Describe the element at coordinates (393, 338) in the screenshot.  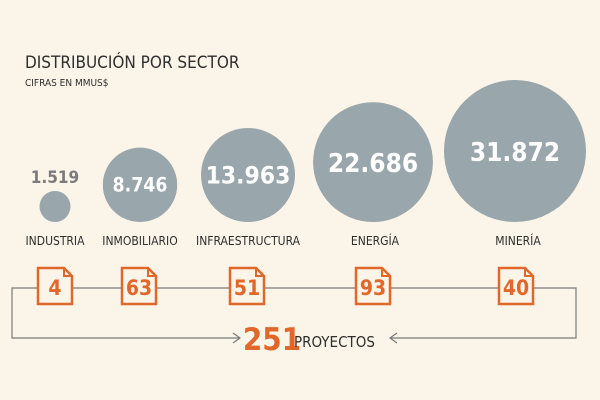
I see `arrow-left-icon` at that location.